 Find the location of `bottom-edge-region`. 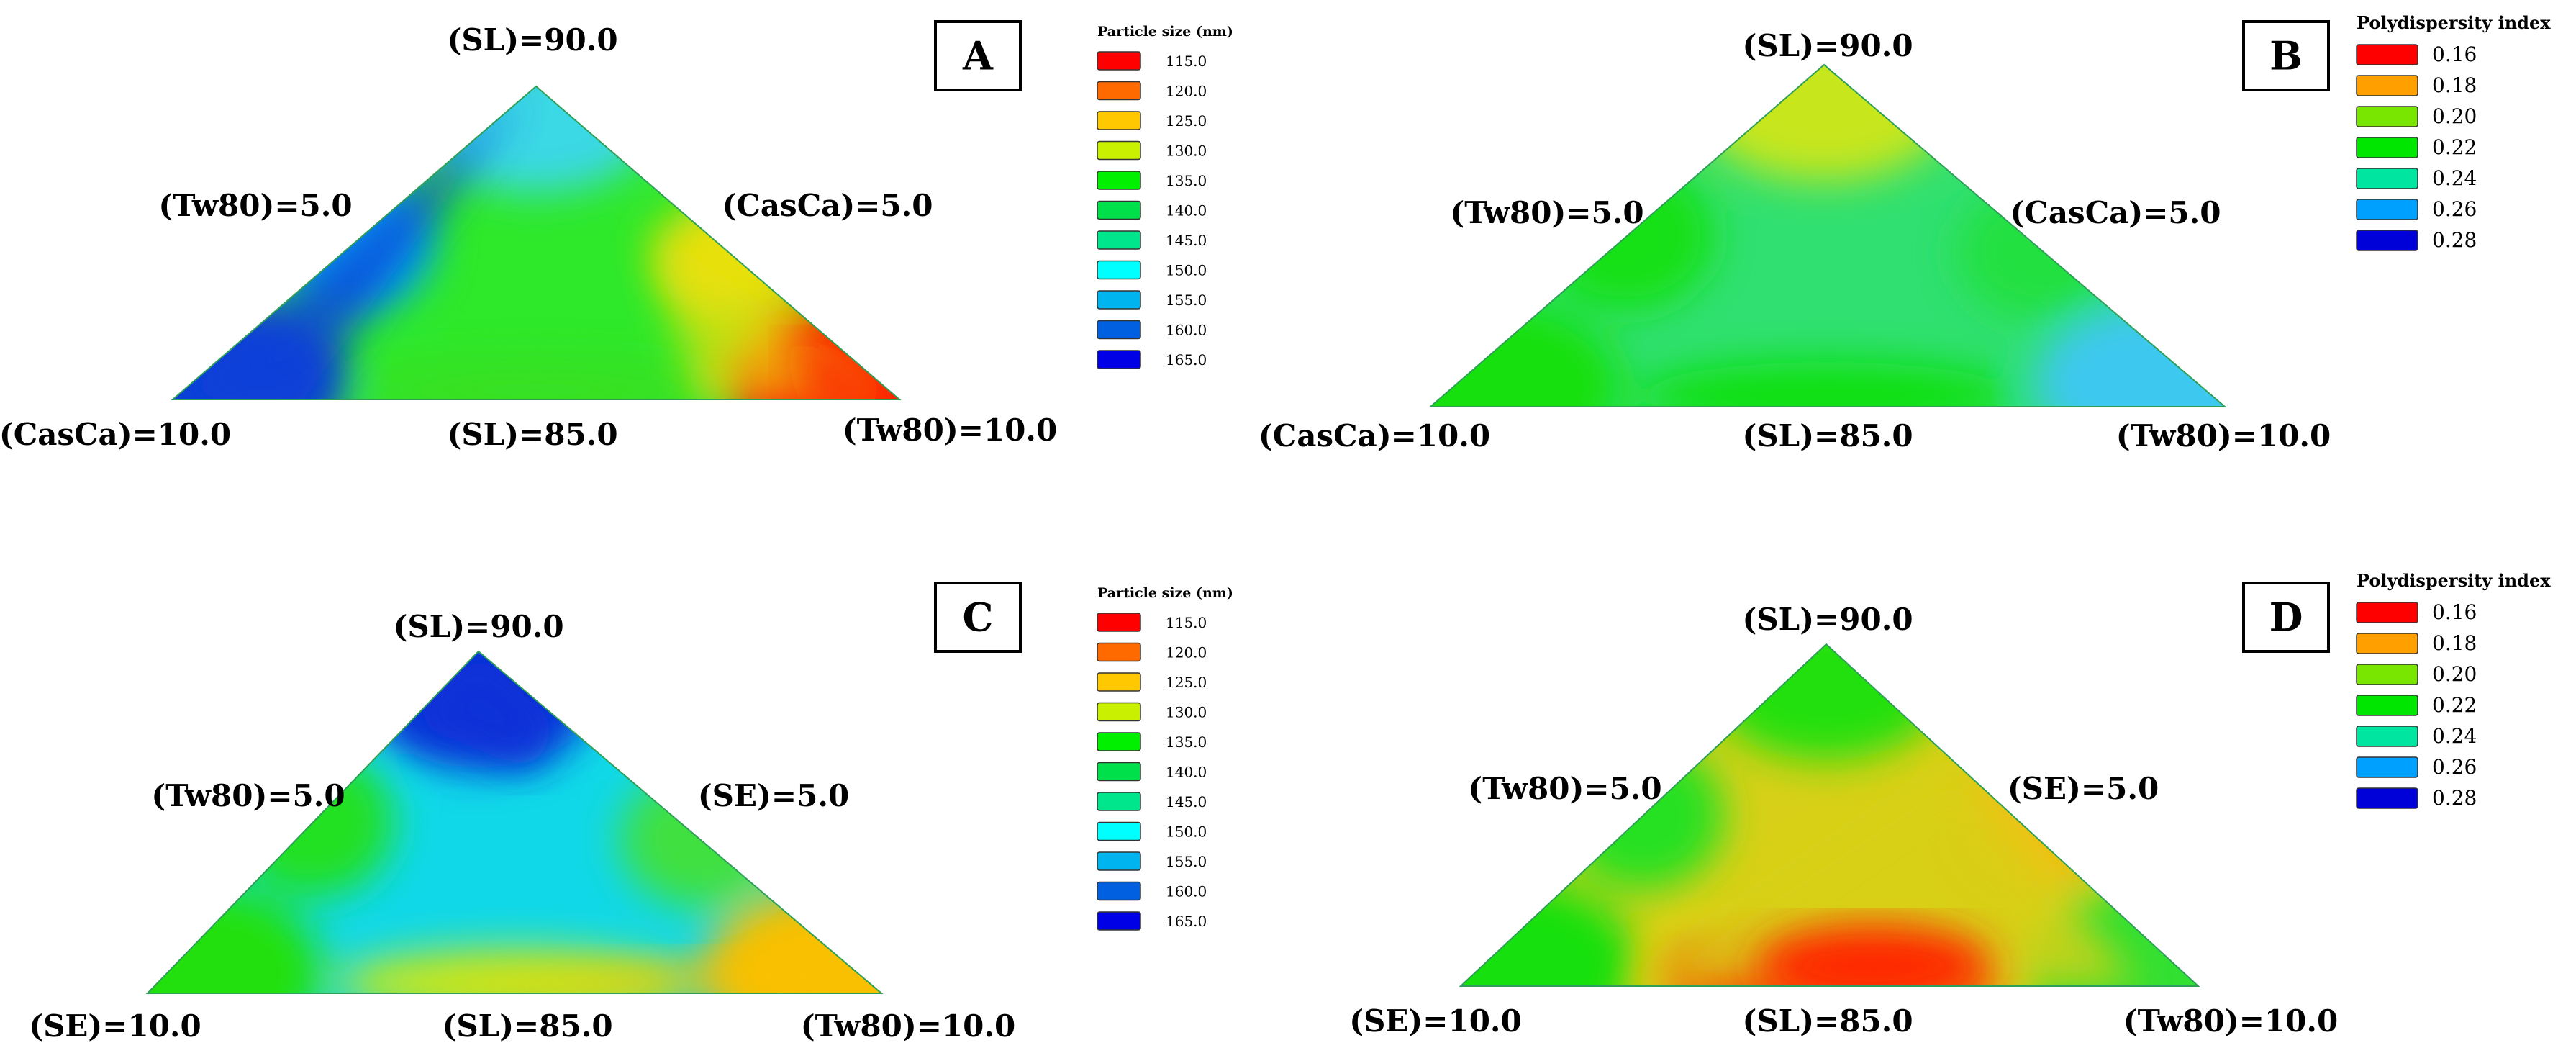

bottom-edge-region is located at coordinates (536, 379).